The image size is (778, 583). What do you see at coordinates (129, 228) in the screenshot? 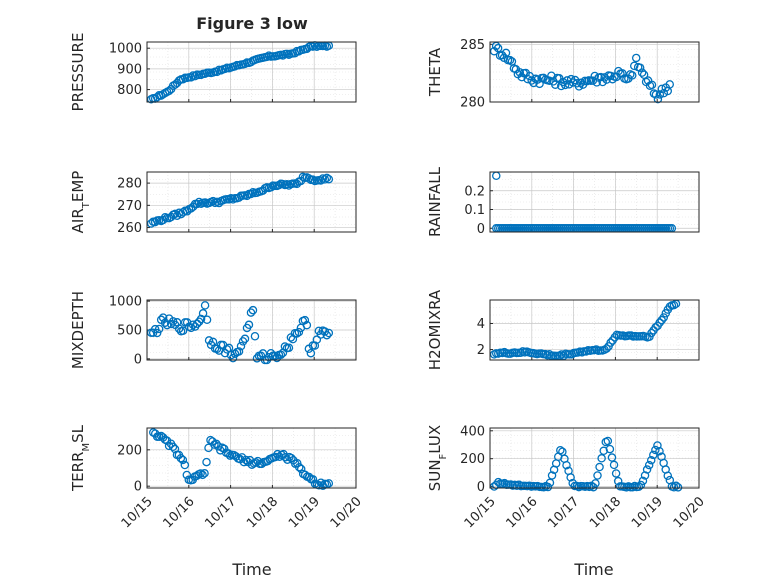
I see `y-tick-label: 260` at bounding box center [129, 228].